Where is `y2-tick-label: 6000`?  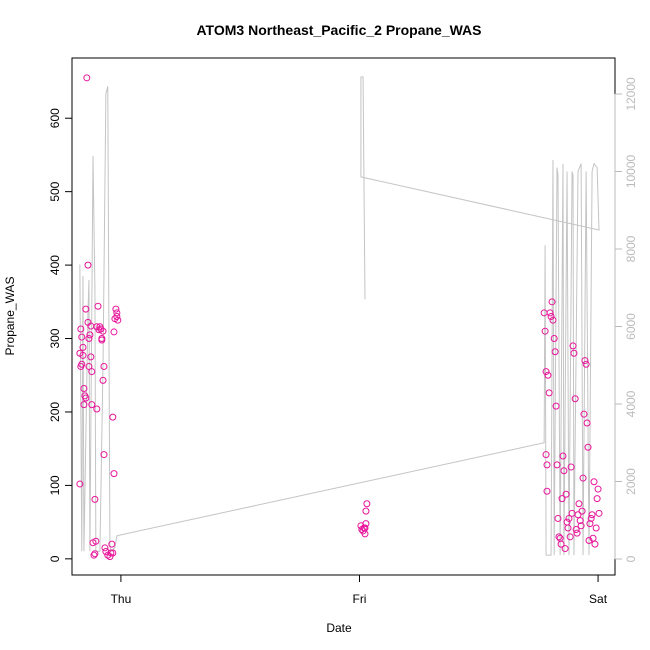 y2-tick-label: 6000 is located at coordinates (631, 326).